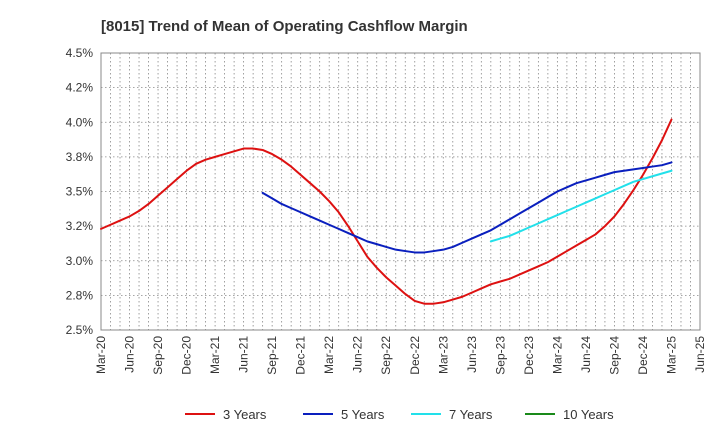 Image resolution: width=720 pixels, height=440 pixels. Describe the element at coordinates (187, 355) in the screenshot. I see `x-tick-label: Dec-20` at that location.